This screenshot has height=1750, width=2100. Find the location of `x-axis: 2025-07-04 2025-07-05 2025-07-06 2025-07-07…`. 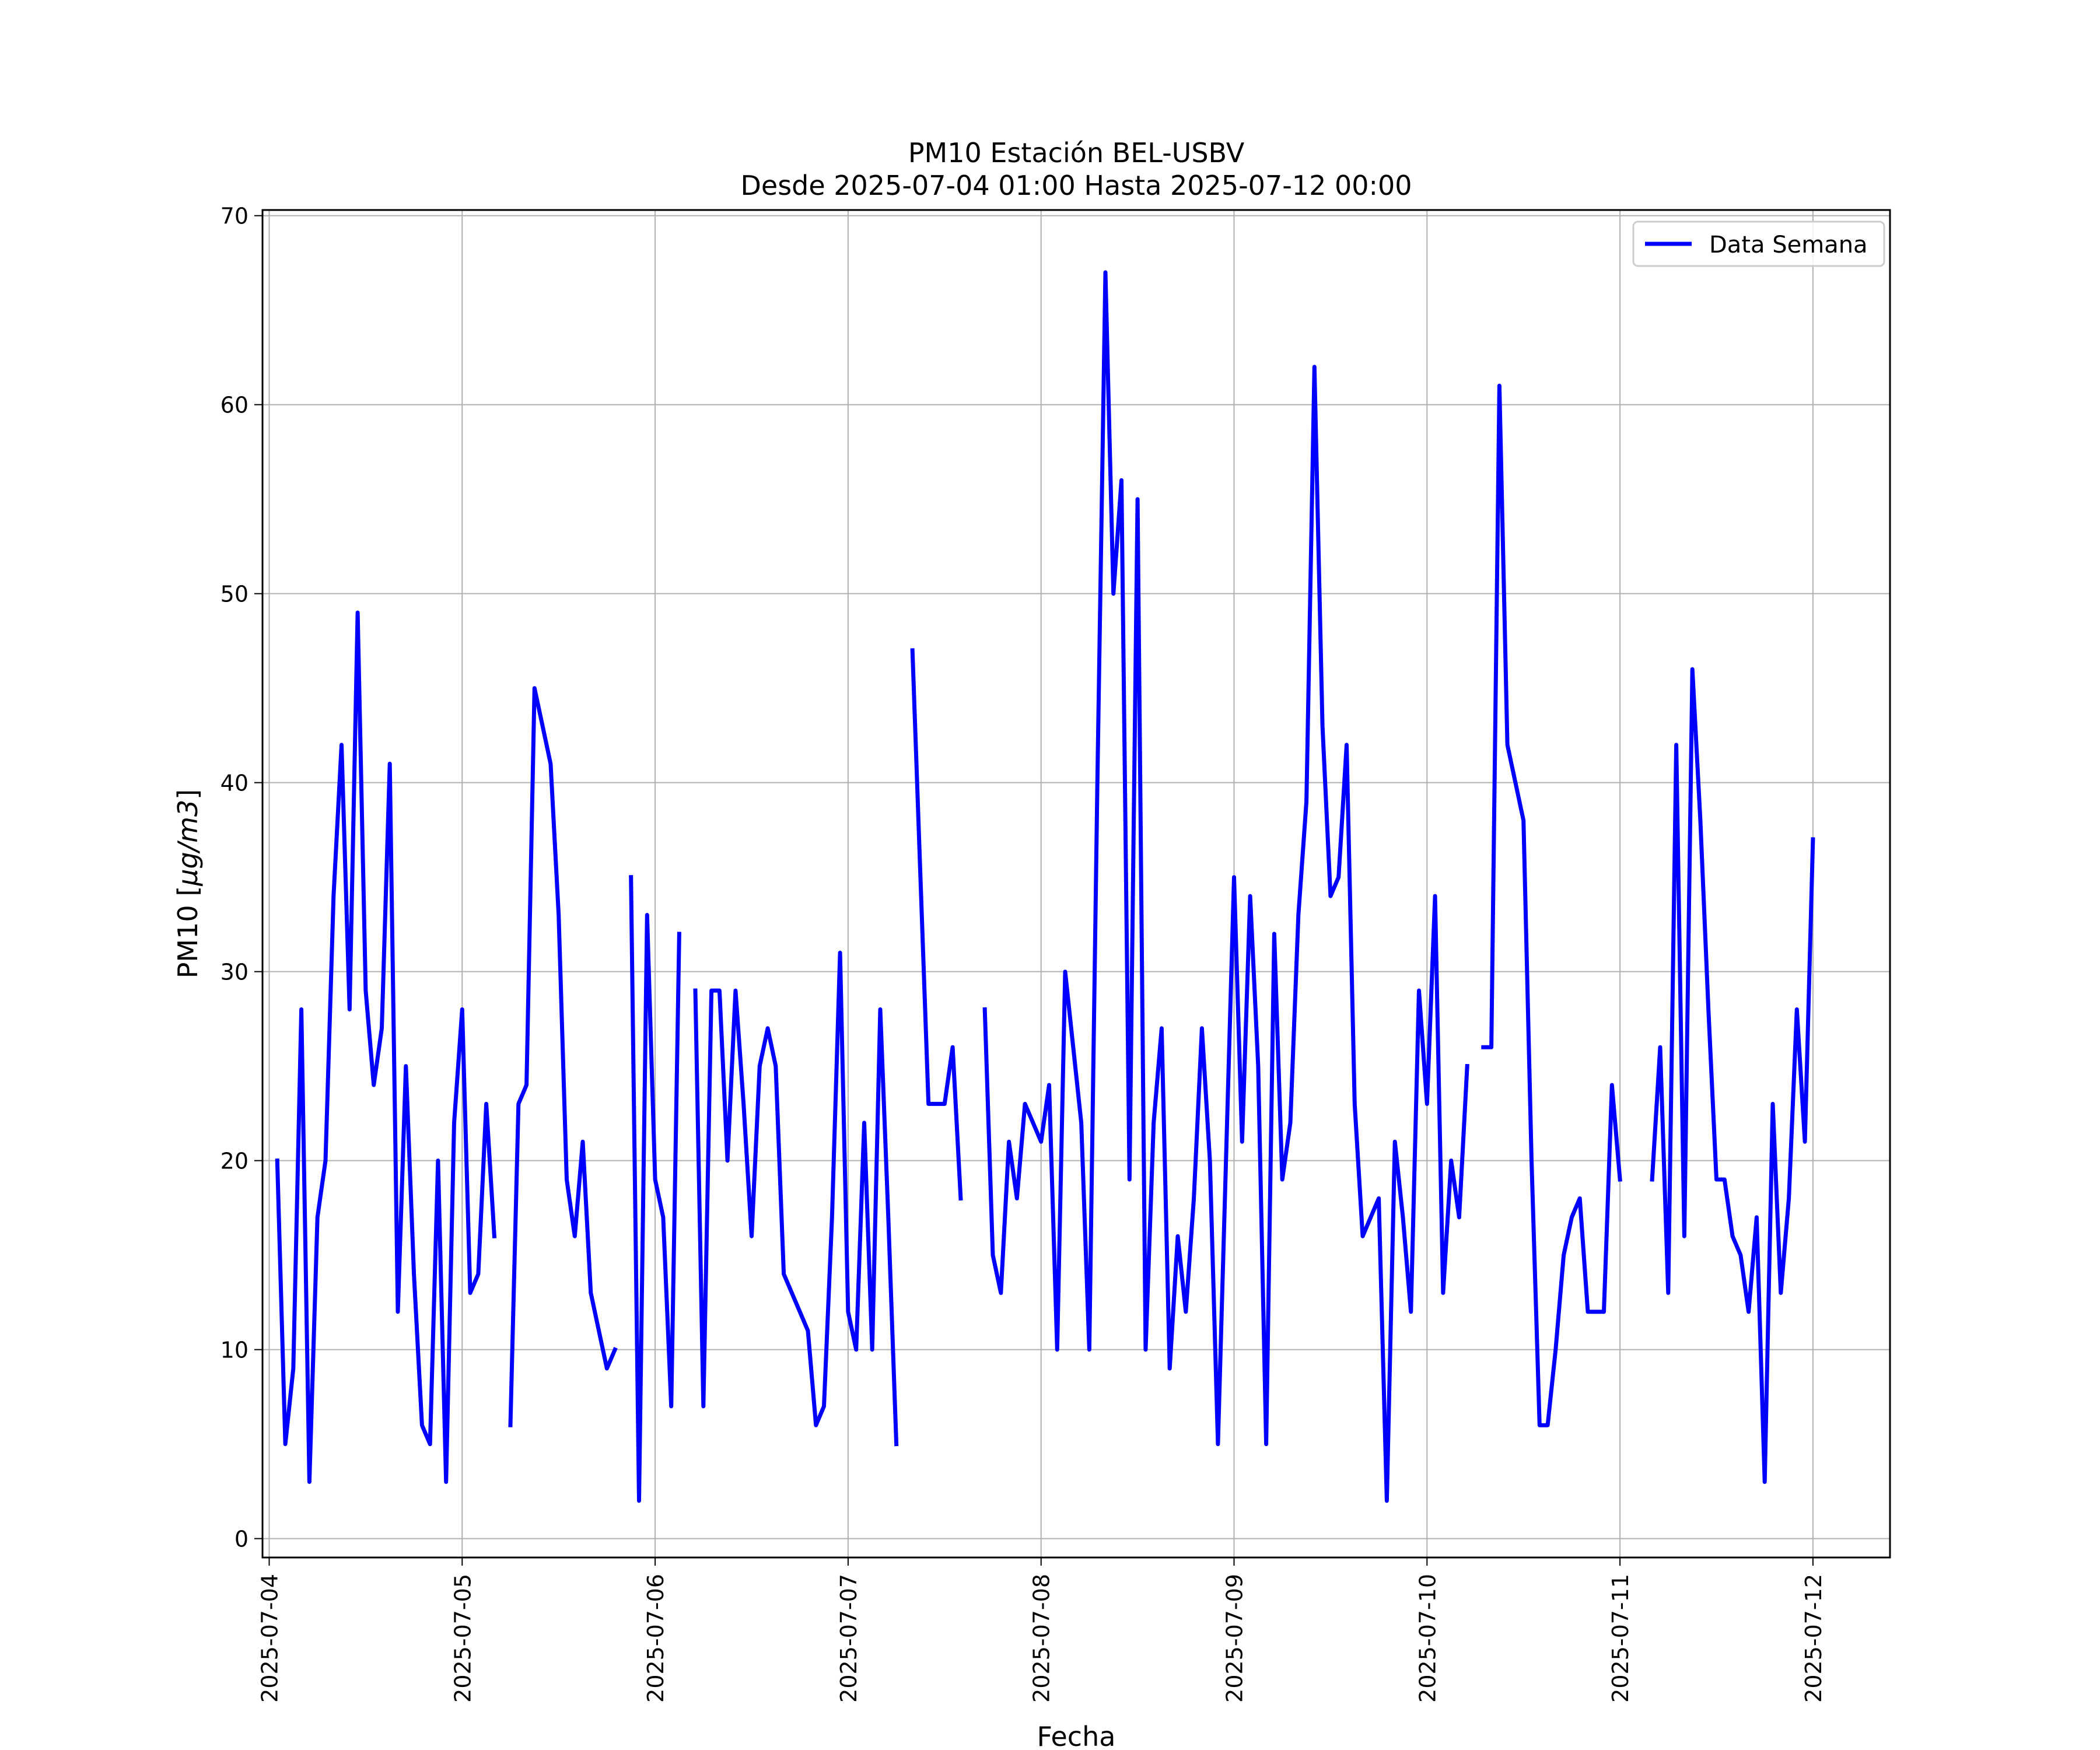

x-axis: 2025-07-04 2025-07-05 2025-07-06 2025-07-07… is located at coordinates (1041, 1630).